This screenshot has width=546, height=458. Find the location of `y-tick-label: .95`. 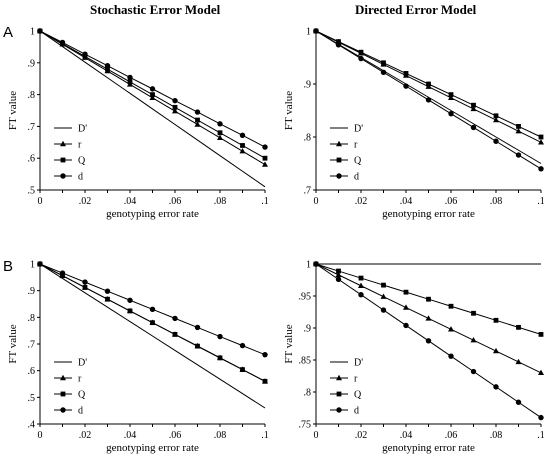

y-tick-label: .95 is located at coordinates (305, 297).